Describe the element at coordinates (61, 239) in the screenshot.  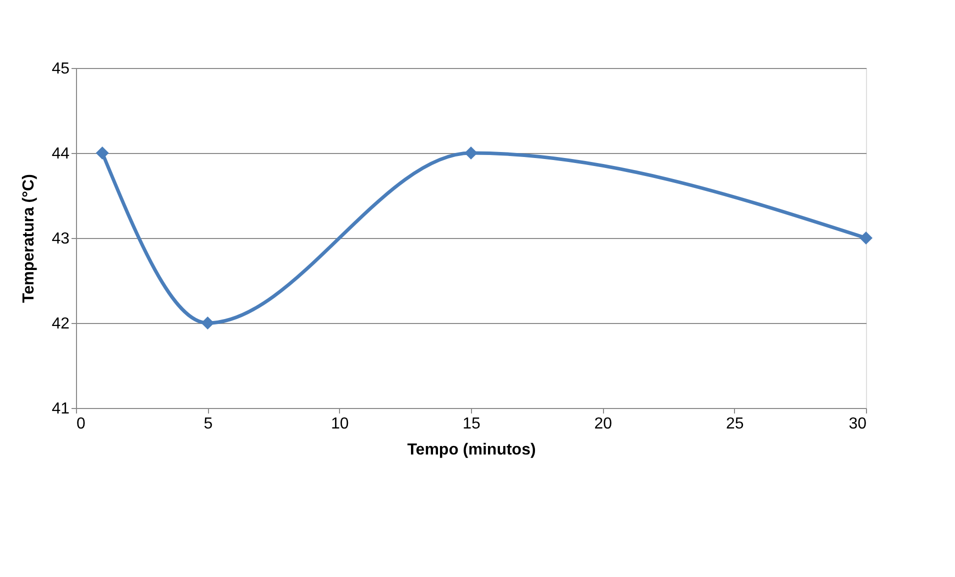
I see `y-tick-label: 43` at that location.